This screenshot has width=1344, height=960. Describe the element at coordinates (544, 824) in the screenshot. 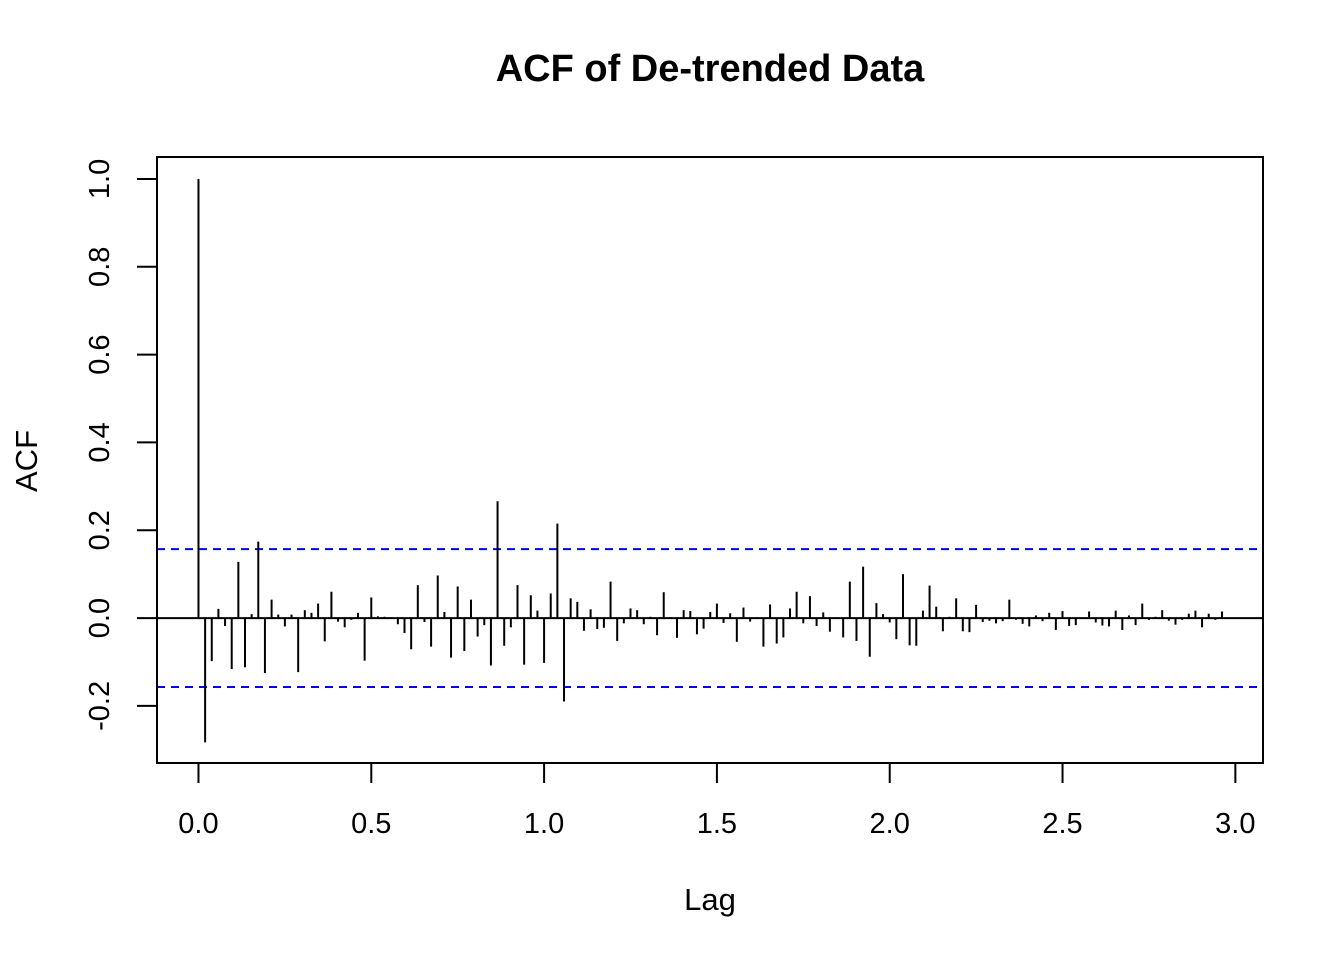

I see `x-tick-label: 1.0` at that location.